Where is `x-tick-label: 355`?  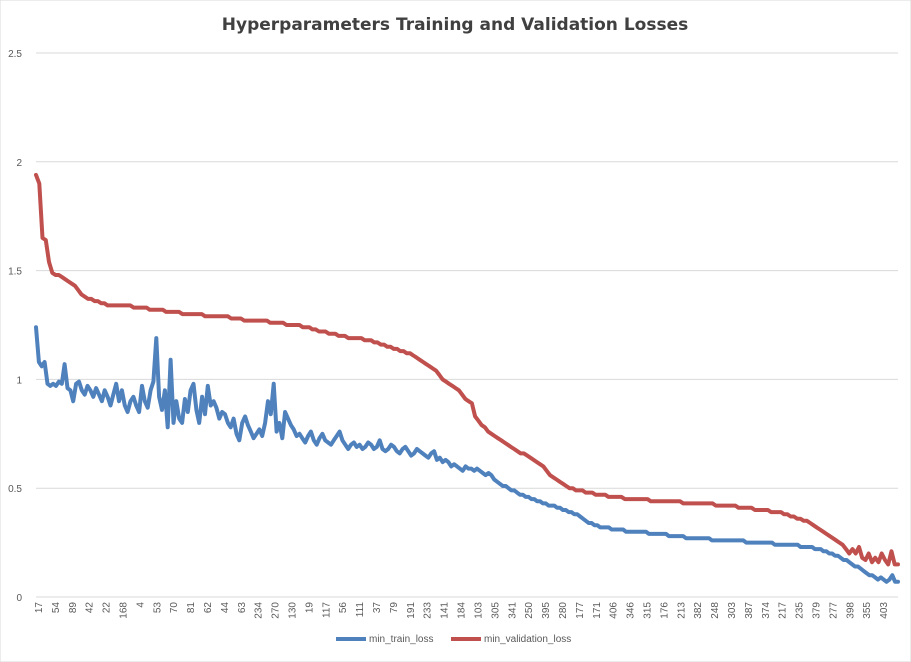
x-tick-label: 355 is located at coordinates (867, 610).